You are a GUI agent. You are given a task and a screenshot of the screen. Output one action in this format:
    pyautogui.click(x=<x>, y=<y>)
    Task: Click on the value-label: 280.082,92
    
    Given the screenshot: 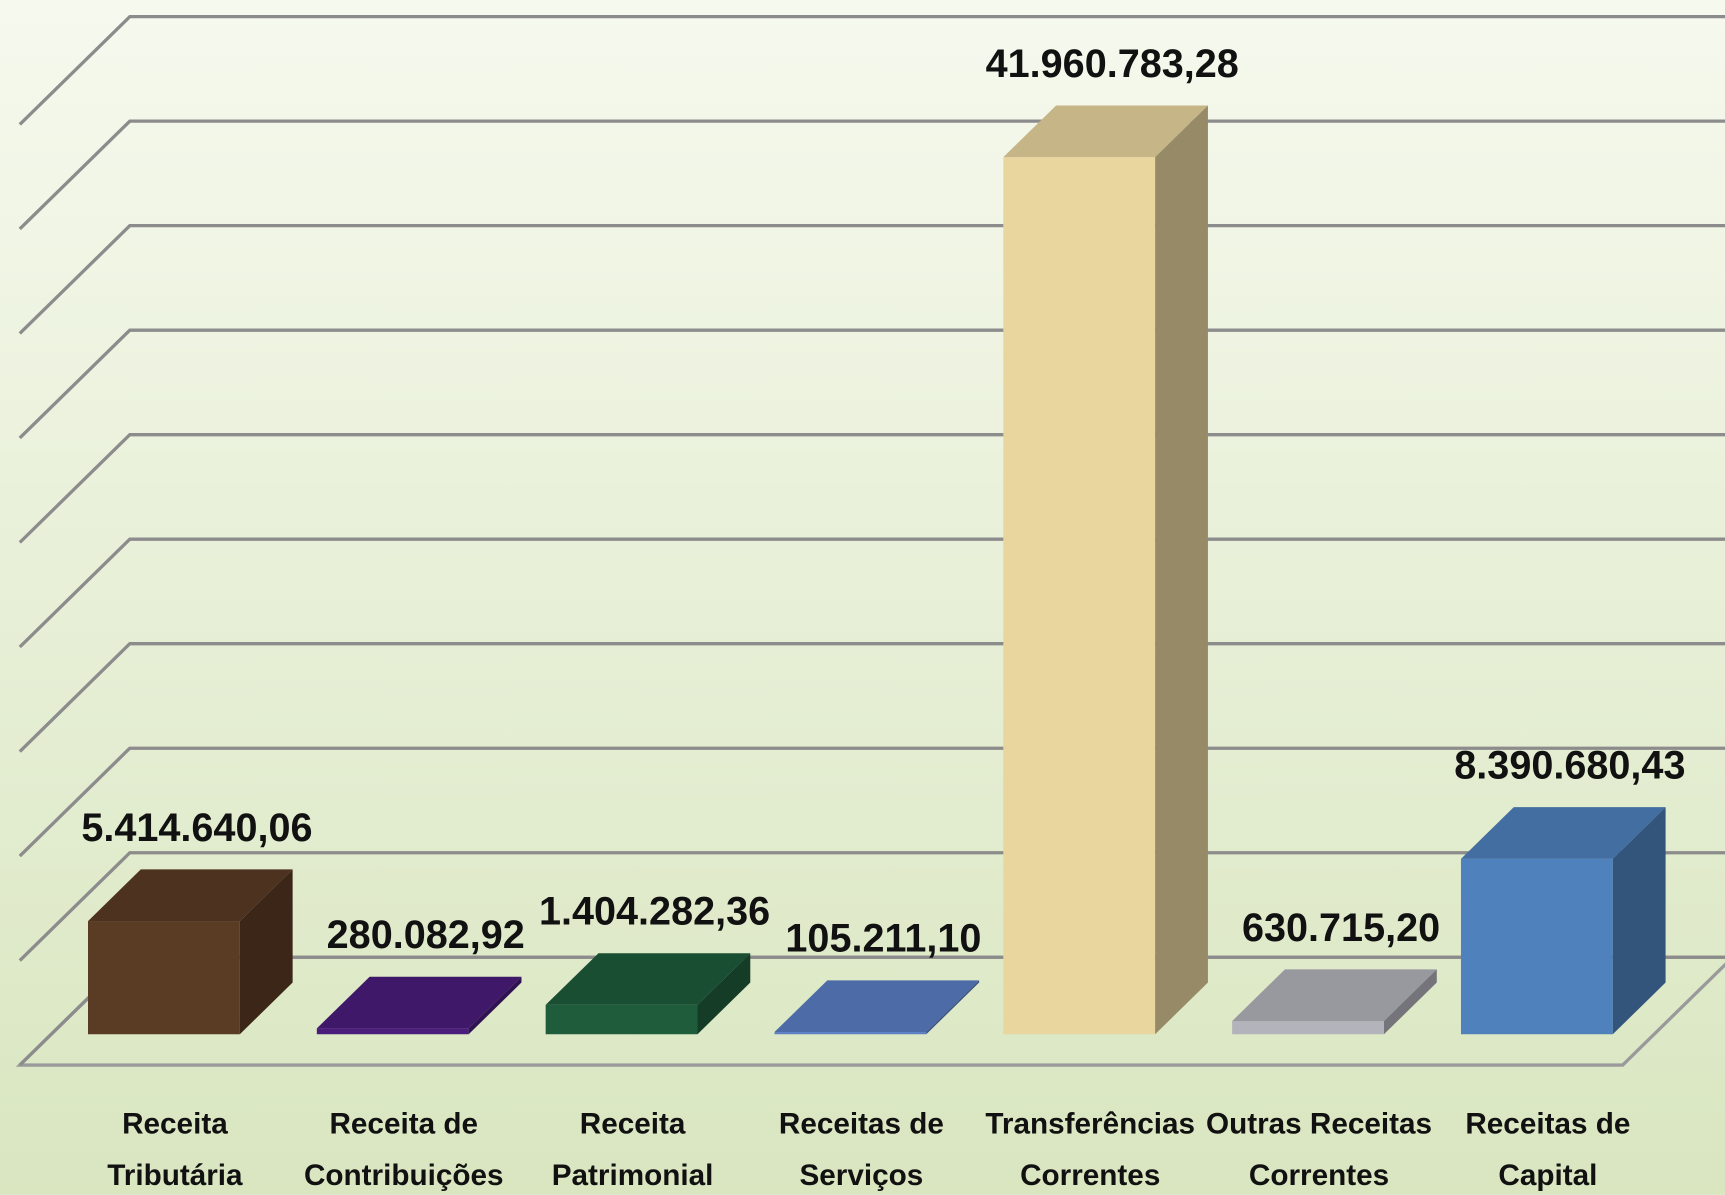 What is the action you would take?
    pyautogui.click(x=426, y=935)
    